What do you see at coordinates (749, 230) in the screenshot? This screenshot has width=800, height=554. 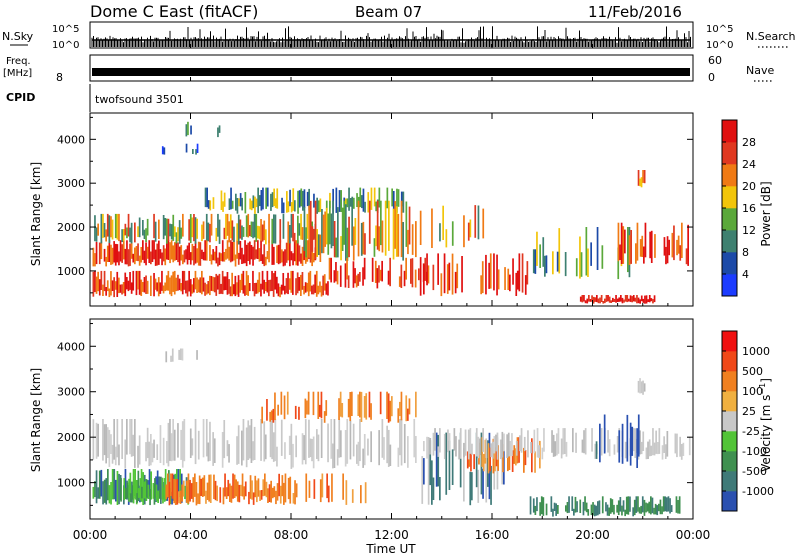 I see `colorbar-tick-label: 12` at bounding box center [749, 230].